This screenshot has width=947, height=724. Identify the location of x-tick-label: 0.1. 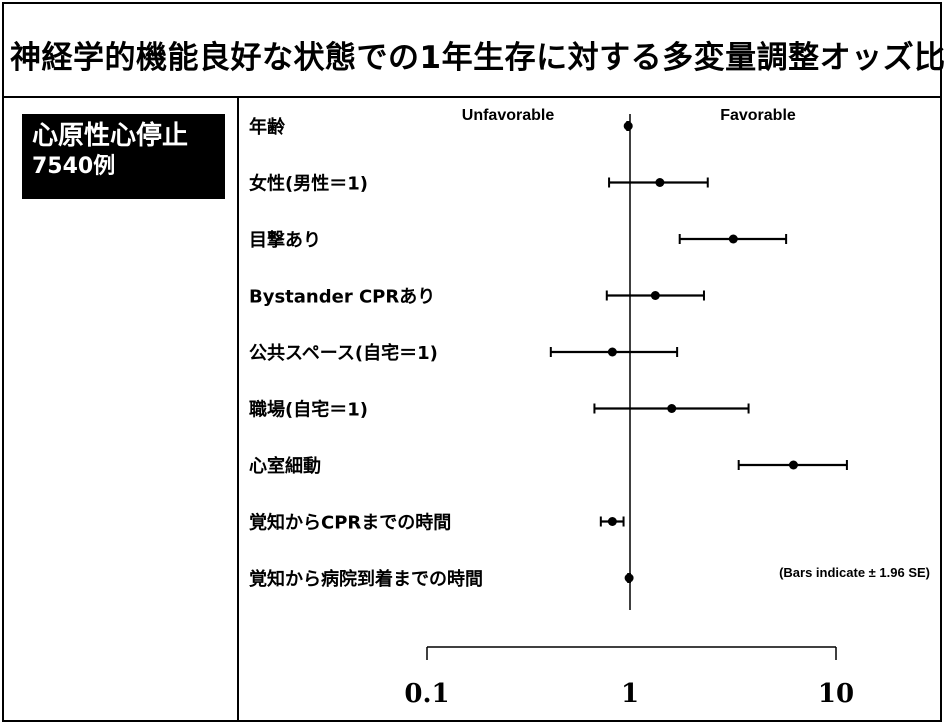
(426, 694).